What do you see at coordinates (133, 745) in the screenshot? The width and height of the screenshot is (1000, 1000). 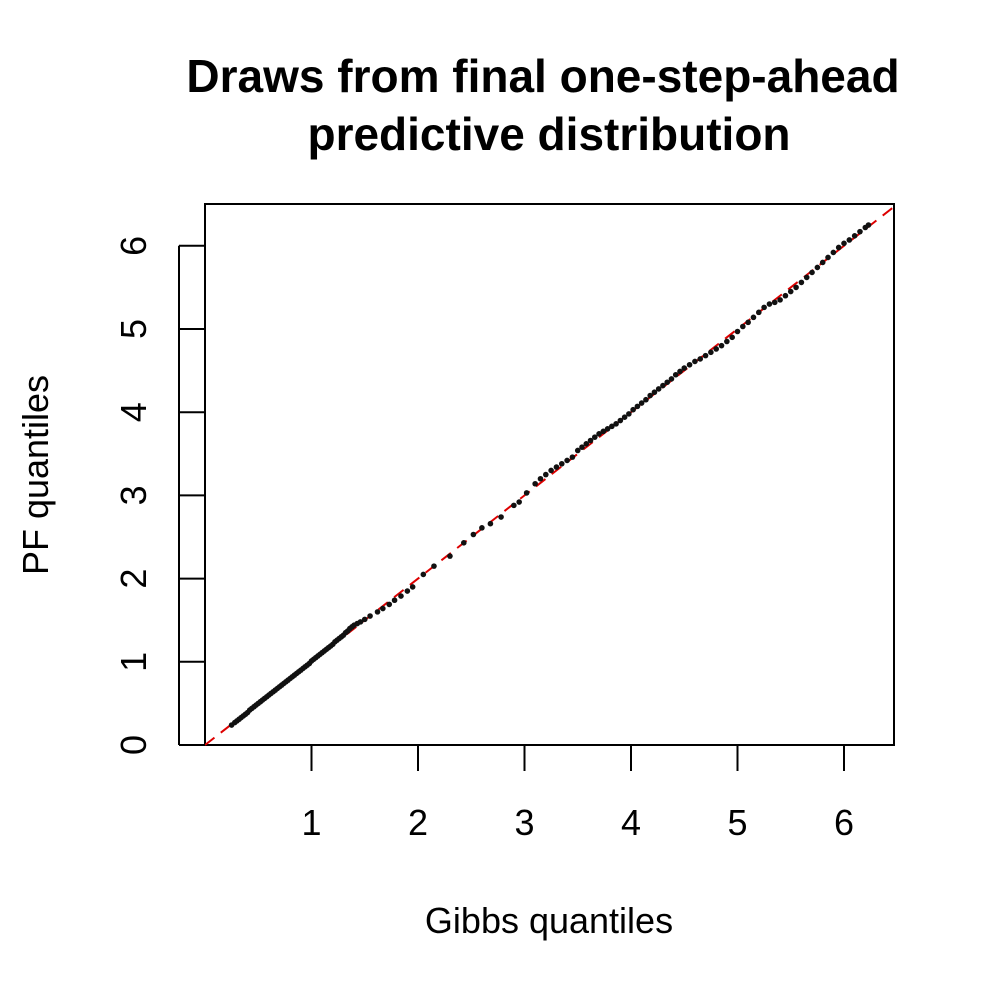 I see `y-tick-label: 0` at bounding box center [133, 745].